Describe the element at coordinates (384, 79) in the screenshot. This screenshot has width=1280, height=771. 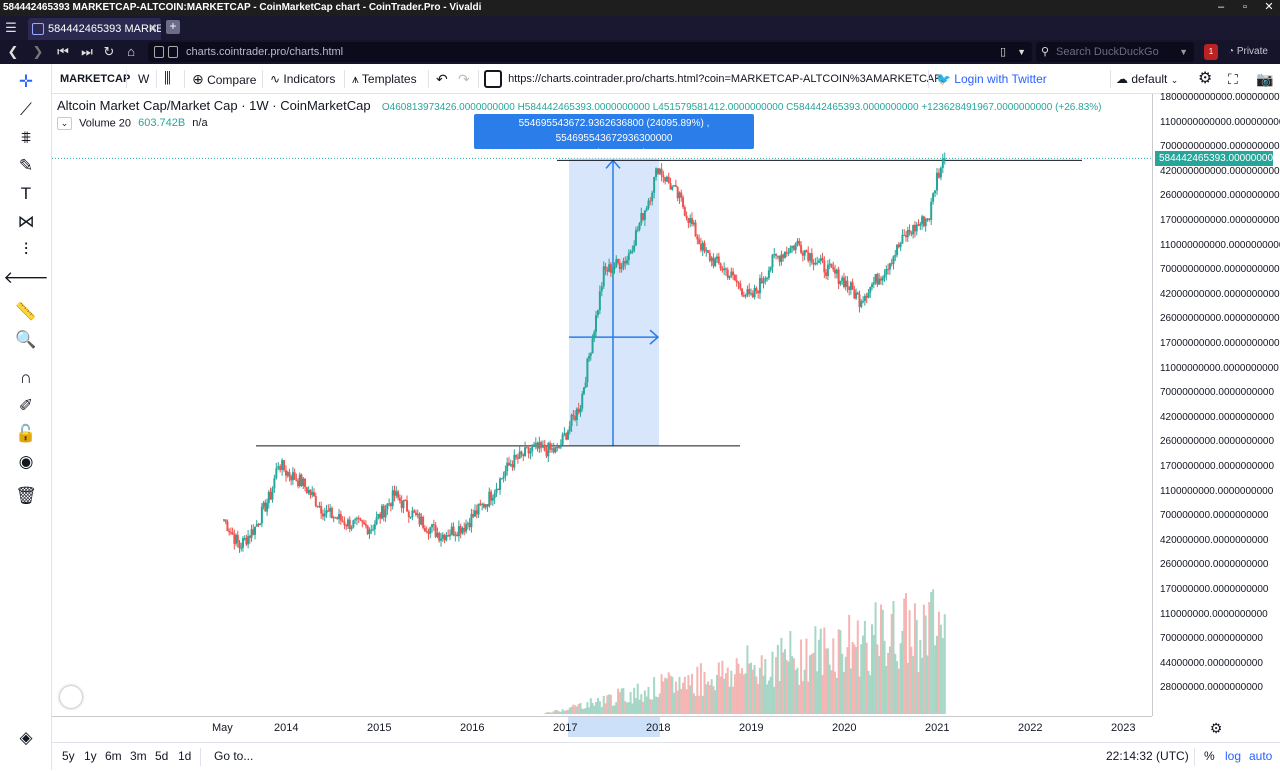
I see `templates-button: ⩚ Templates` at that location.